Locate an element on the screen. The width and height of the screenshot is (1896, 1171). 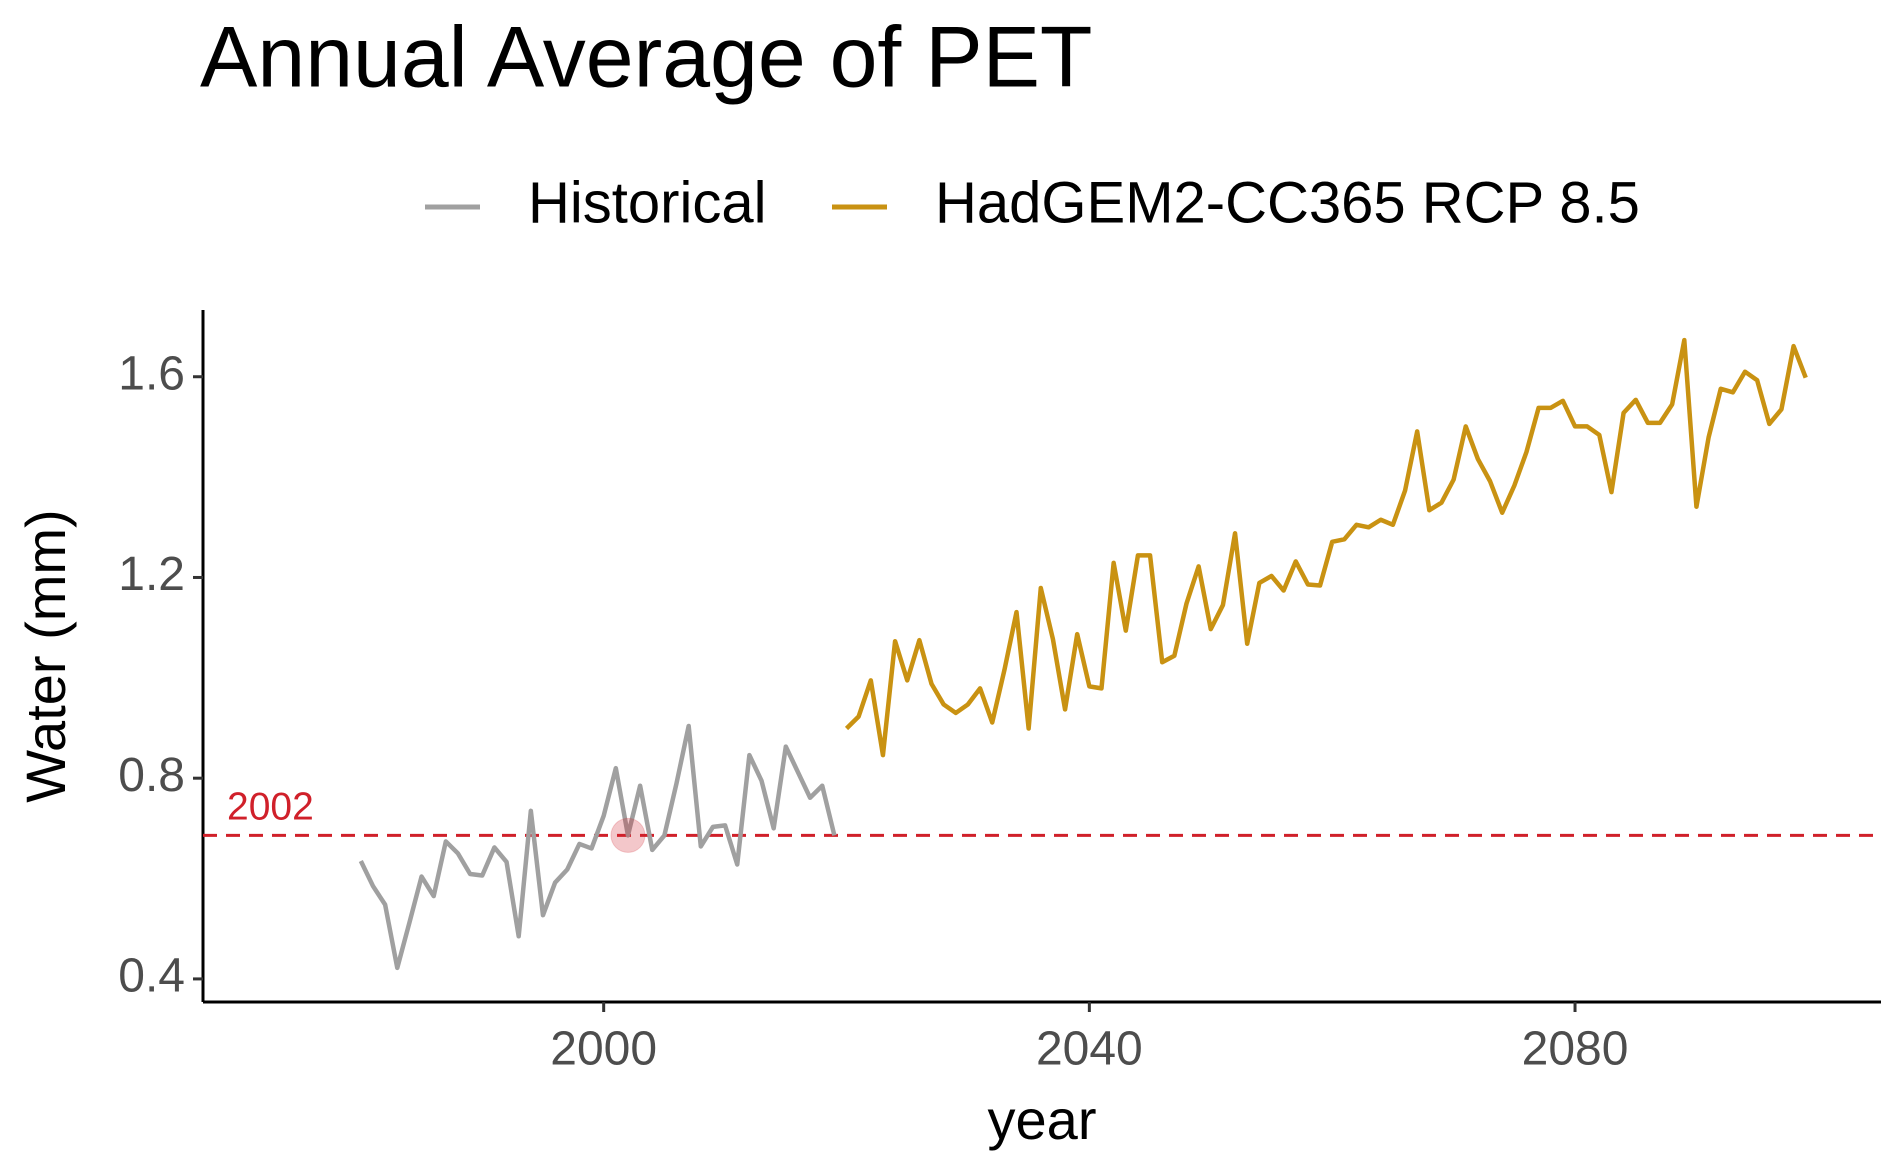
x-tick-label: 2040 is located at coordinates (1089, 1049).